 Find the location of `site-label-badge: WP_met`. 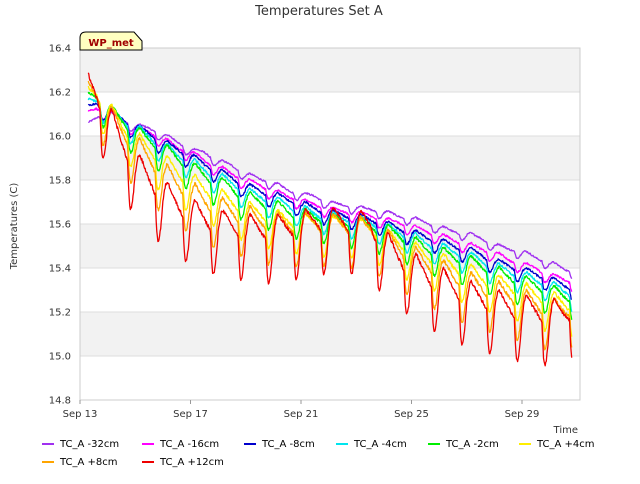

site-label-badge: WP_met is located at coordinates (111, 41).